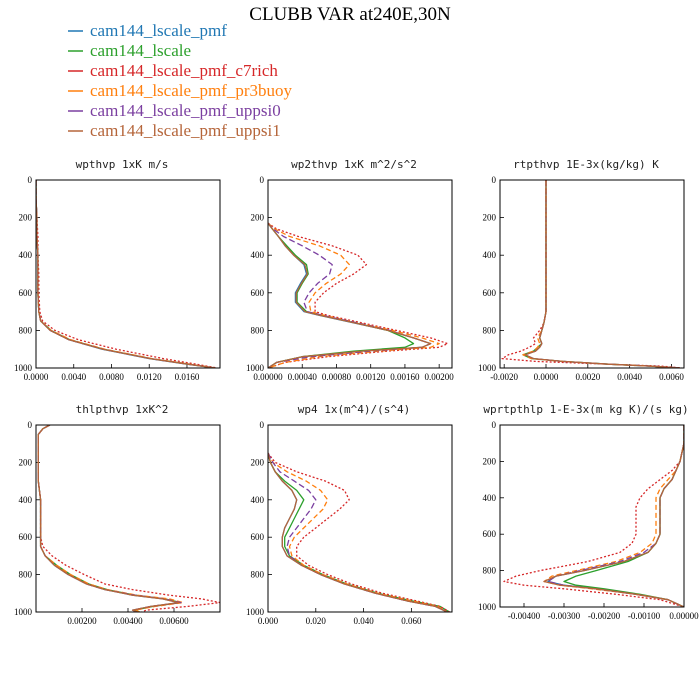 This screenshot has height=700, width=700. Describe the element at coordinates (191, 90) in the screenshot. I see `legend-entry-3: cam144_lscale_pmf_pr3buoy` at that location.